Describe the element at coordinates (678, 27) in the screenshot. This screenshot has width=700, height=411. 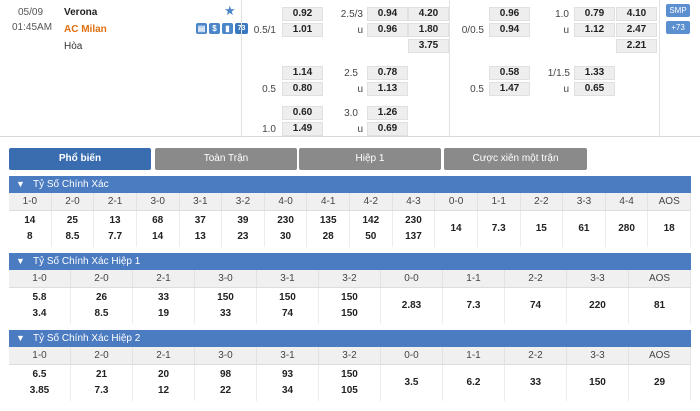
I see `more-markets-button: +73` at that location.